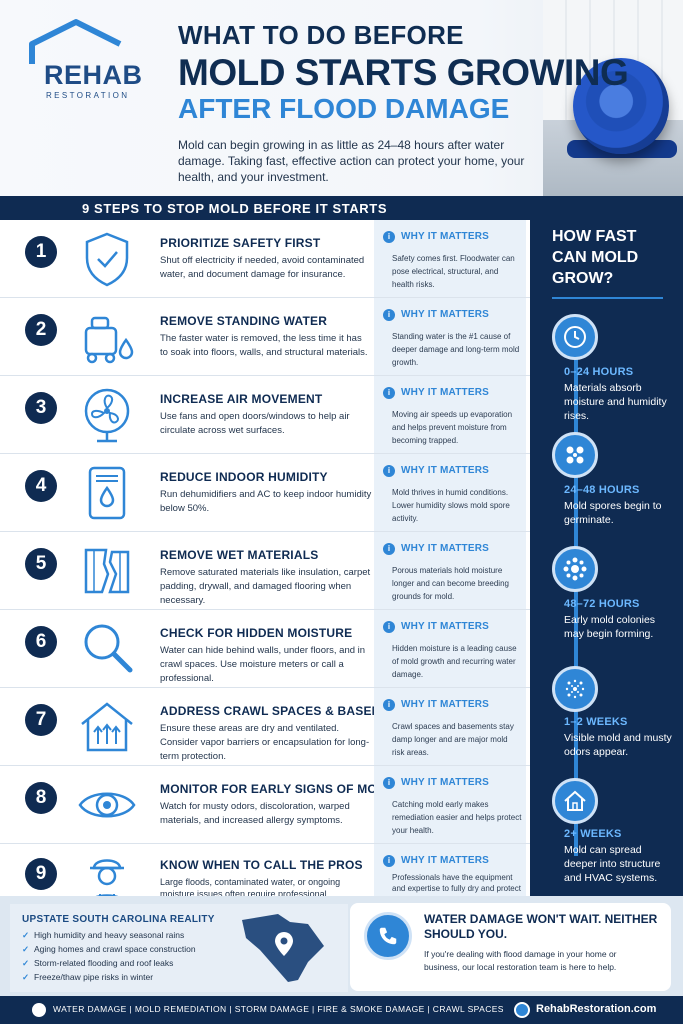  Describe the element at coordinates (107, 571) in the screenshot. I see `wet-materials-icon` at that location.